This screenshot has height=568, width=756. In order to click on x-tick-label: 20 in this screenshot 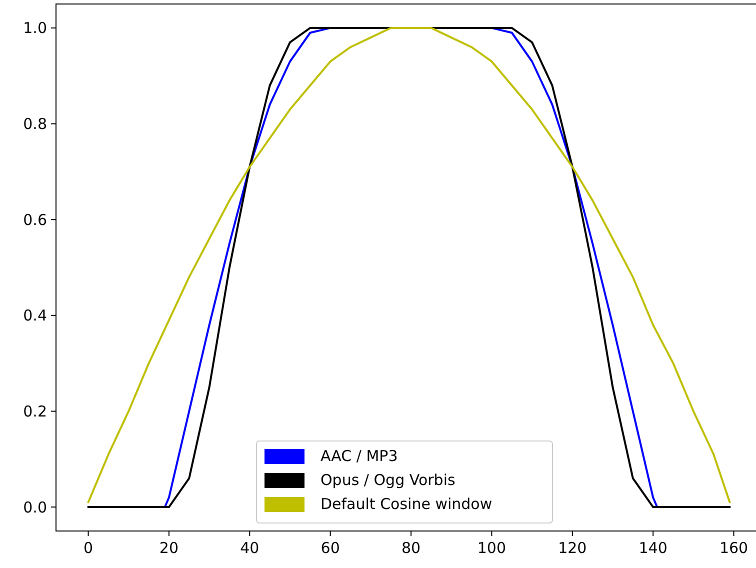, I will do `click(169, 548)`.